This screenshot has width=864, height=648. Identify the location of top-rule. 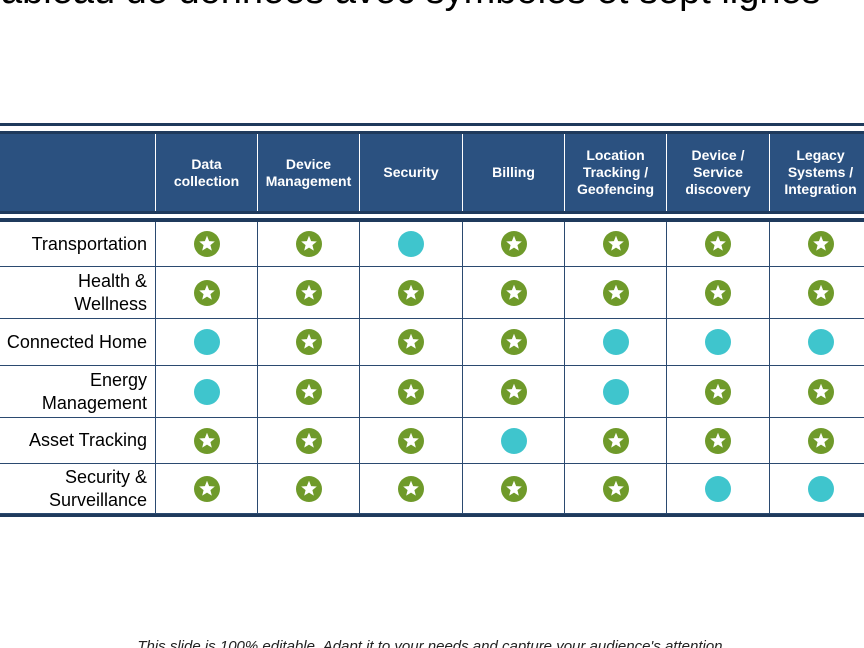
(432, 124).